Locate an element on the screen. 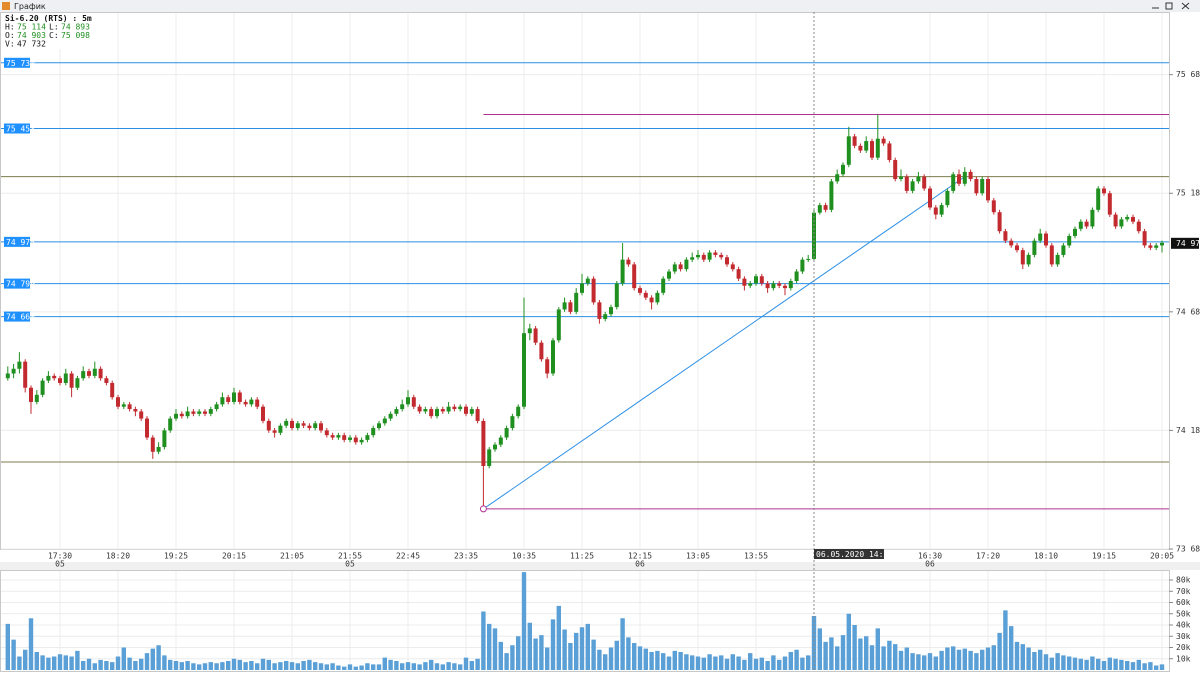 Image resolution: width=1200 pixels, height=675 pixels. x-tick-label: 18:10 is located at coordinates (1046, 556).